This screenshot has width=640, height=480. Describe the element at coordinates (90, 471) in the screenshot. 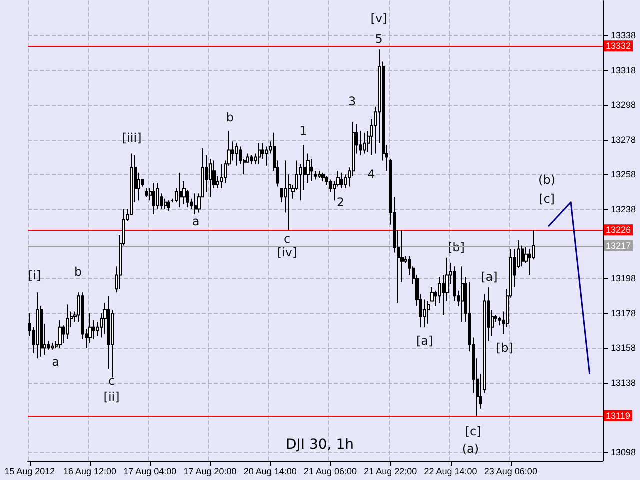

I see `x-tick-label: 16 Aug 12:00` at that location.